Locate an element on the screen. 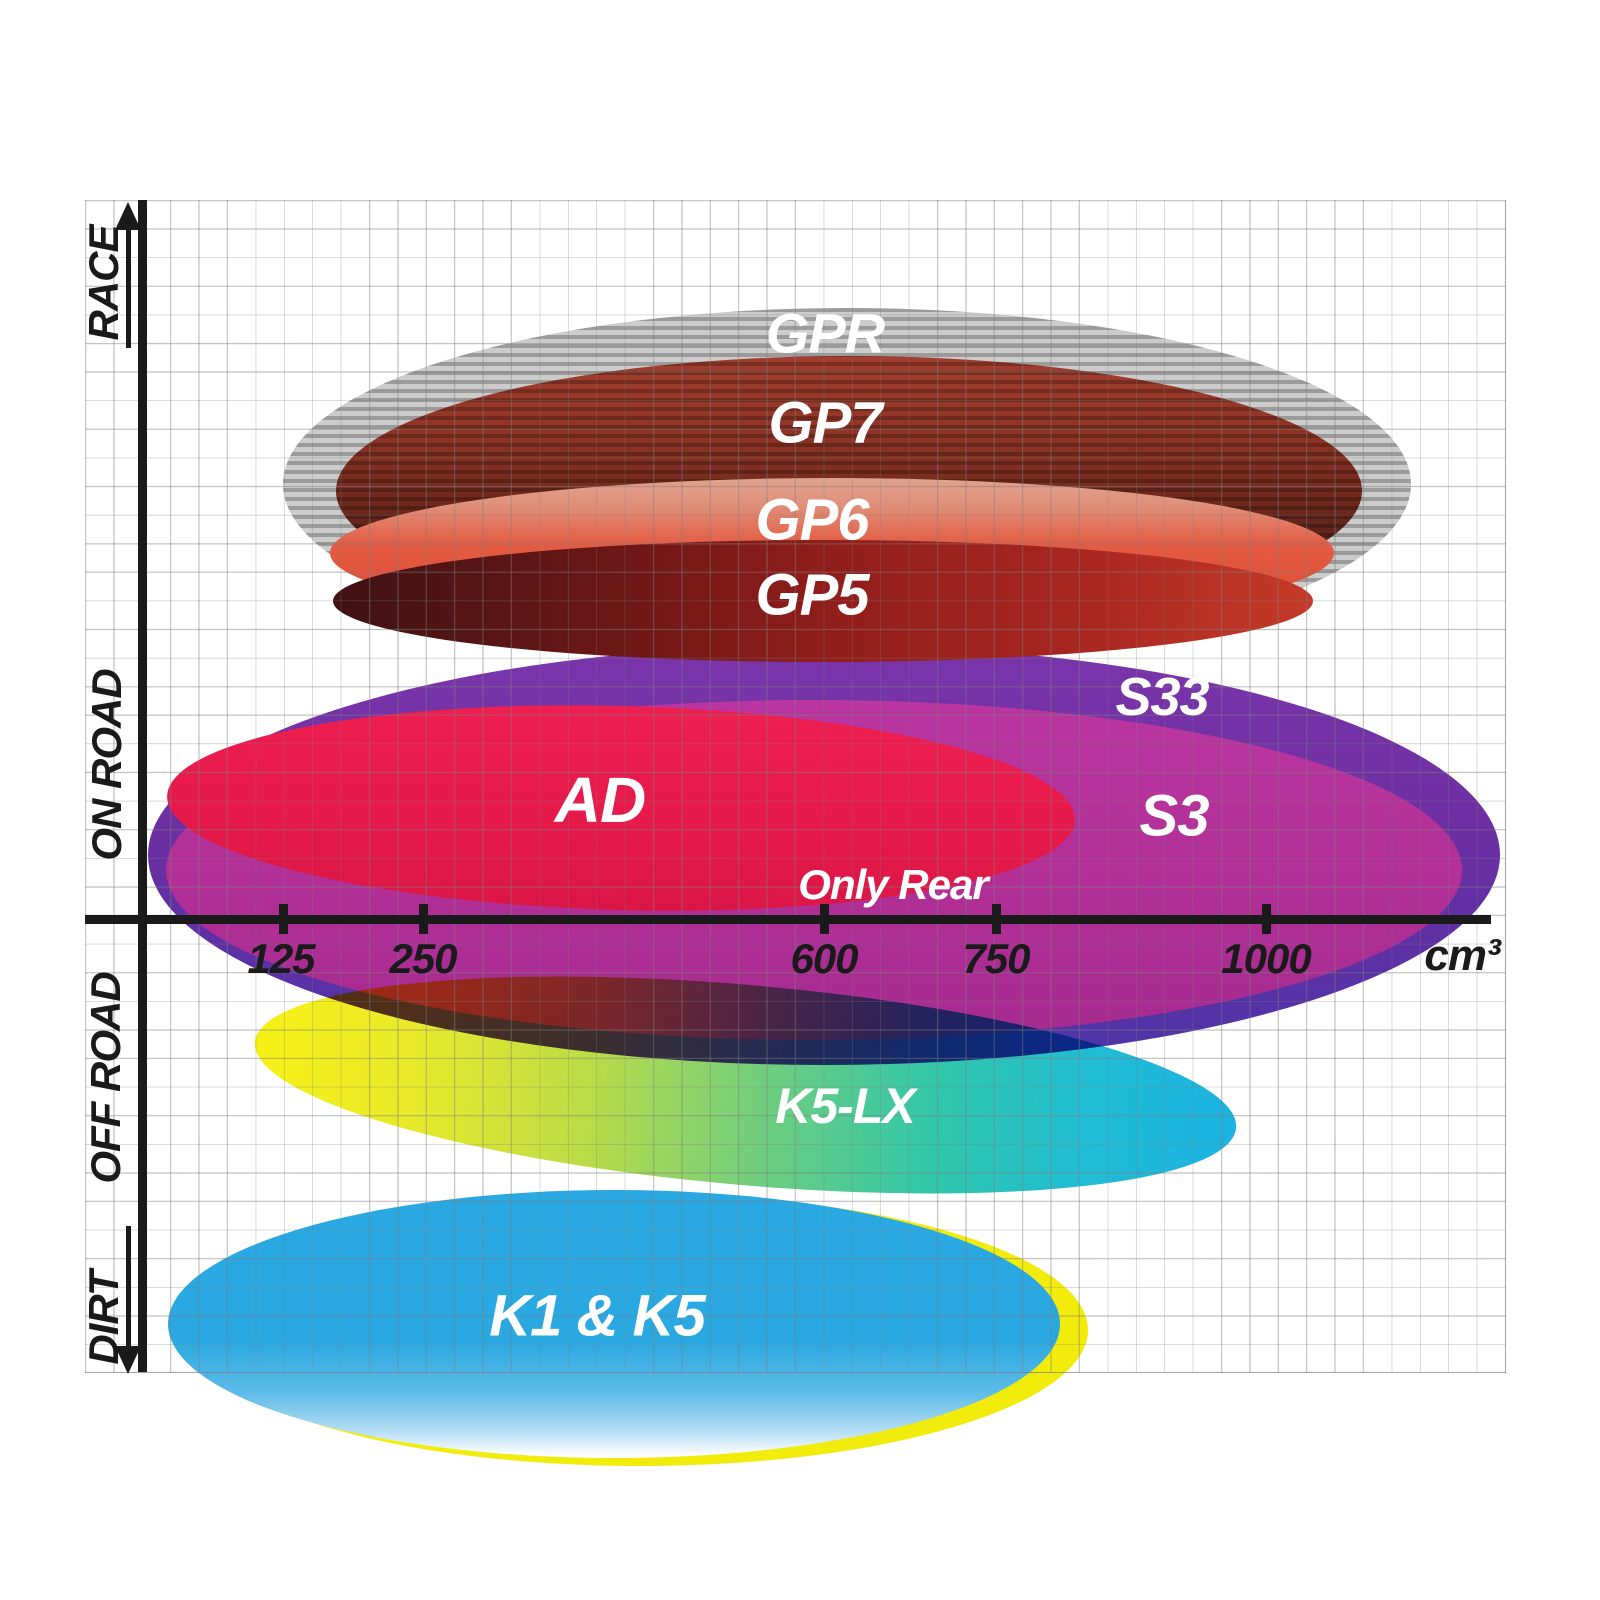 The height and width of the screenshot is (1600, 1600). region-label-gp5: GP5 is located at coordinates (812, 595).